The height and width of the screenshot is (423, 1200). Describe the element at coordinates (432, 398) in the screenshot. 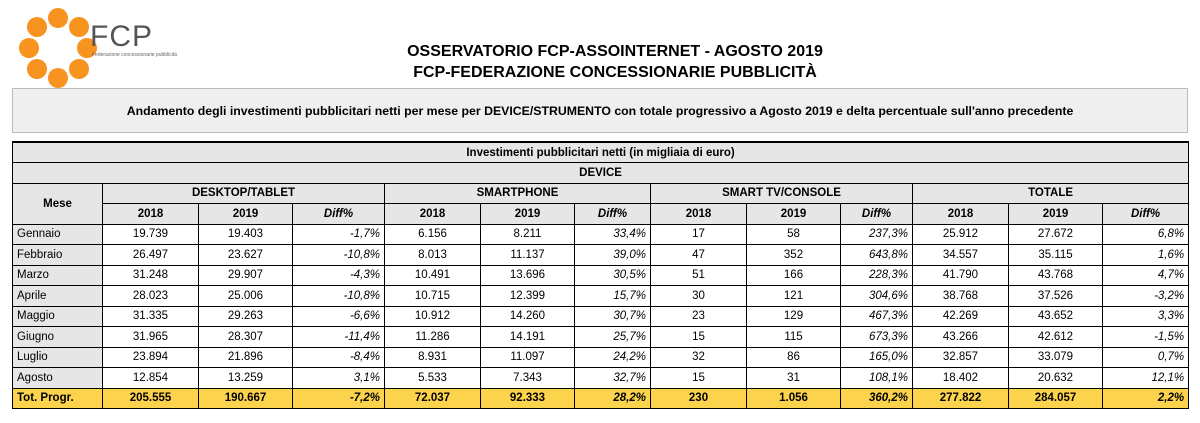

I see `value-cell: 72.037` at that location.